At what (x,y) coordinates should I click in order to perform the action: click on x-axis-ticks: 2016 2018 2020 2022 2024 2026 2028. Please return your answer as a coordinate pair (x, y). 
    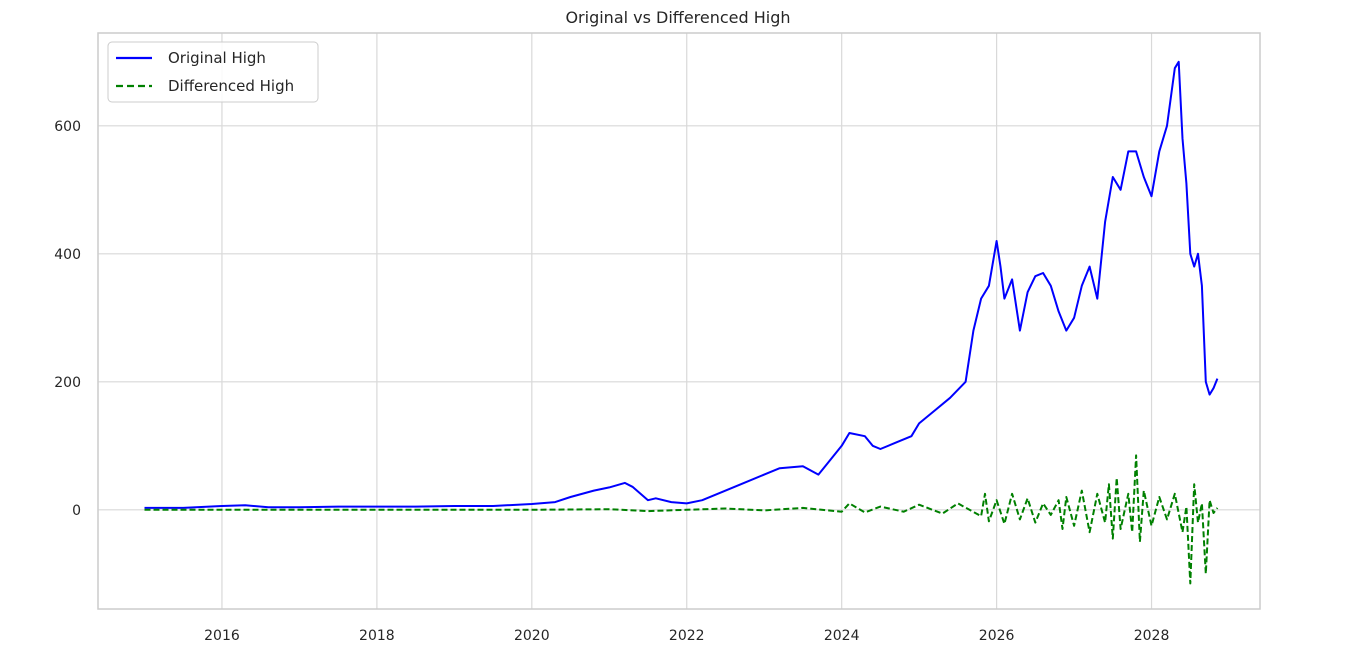
    Looking at the image, I should click on (686, 636).